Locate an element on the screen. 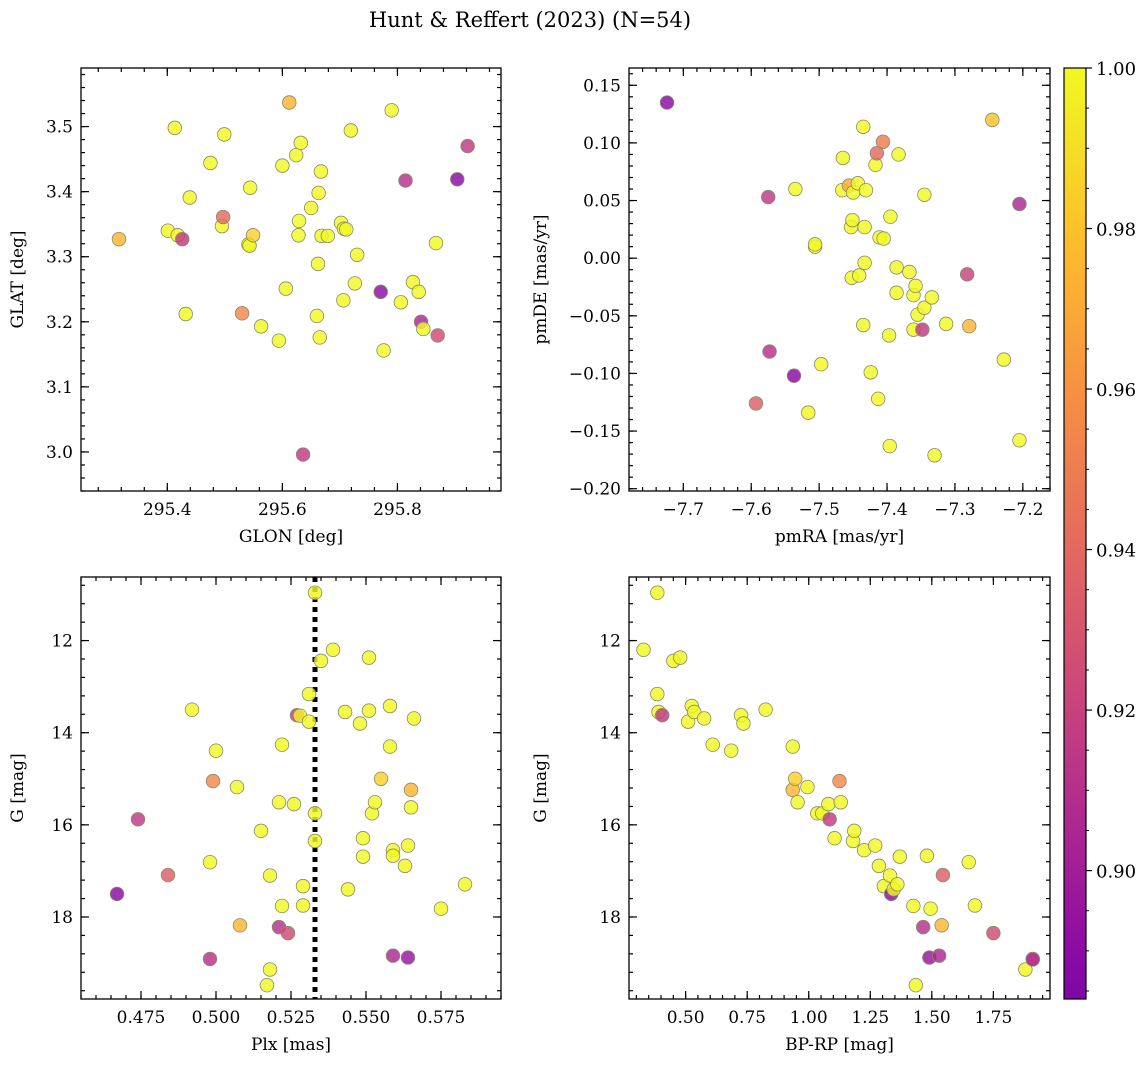 The width and height of the screenshot is (1148, 1067). x-tick-label: 0.50 is located at coordinates (686, 1018).